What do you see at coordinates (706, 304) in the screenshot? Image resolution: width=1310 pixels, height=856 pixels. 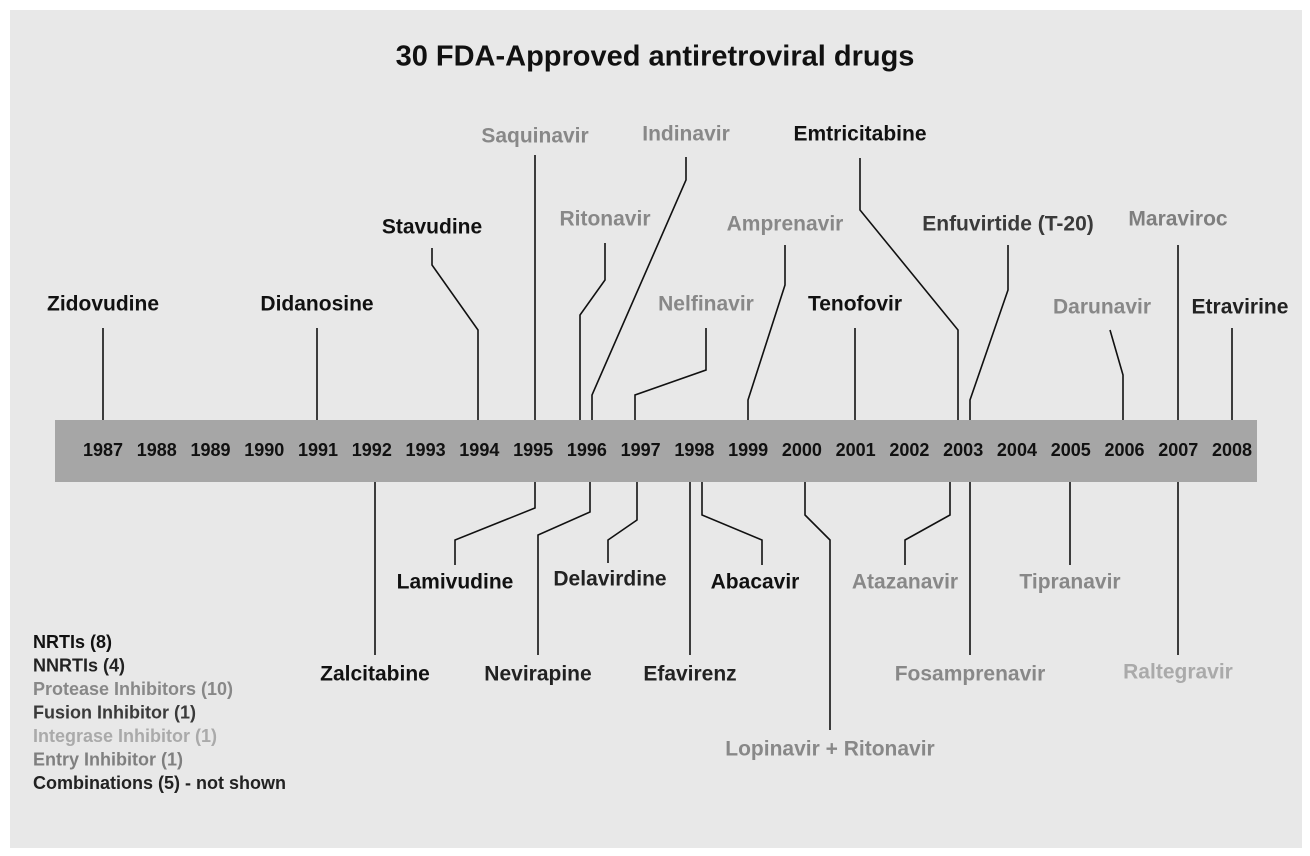 I see `drug-label: Nelfinavir` at bounding box center [706, 304].